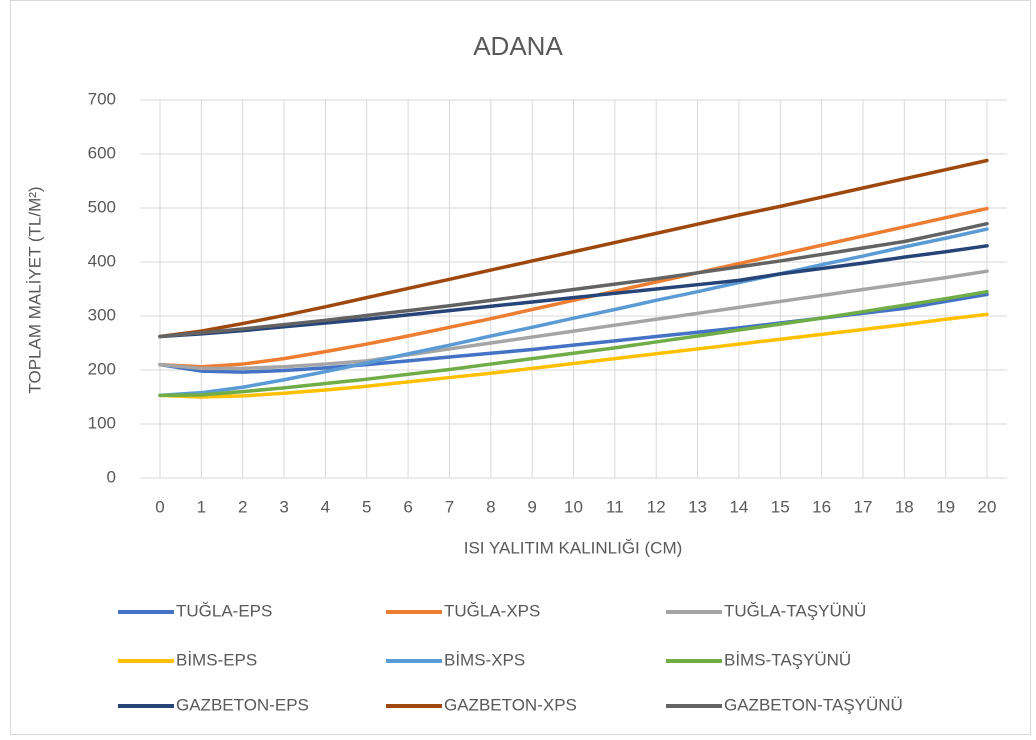 The height and width of the screenshot is (740, 1036). Describe the element at coordinates (325, 506) in the screenshot. I see `x-tick-label: 4` at that location.